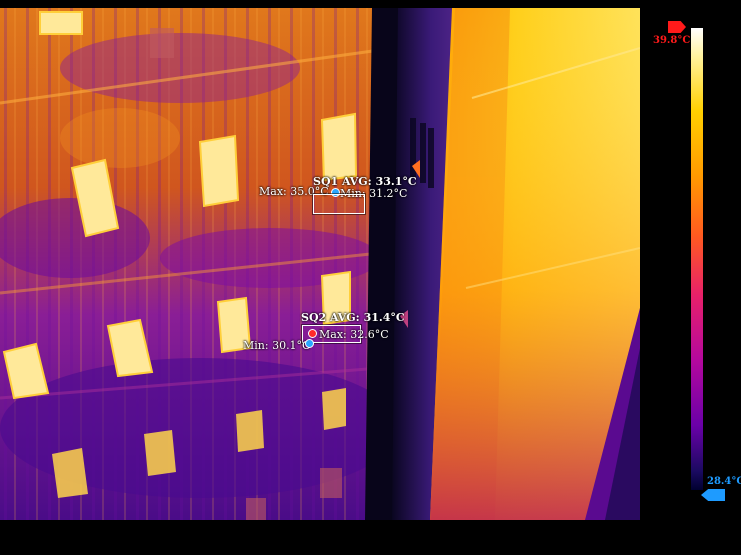 Image resolution: width=741 pixels, height=555 pixels. What do you see at coordinates (724, 481) in the screenshot?
I see `scale-min-label: 28.4°C` at bounding box center [724, 481].